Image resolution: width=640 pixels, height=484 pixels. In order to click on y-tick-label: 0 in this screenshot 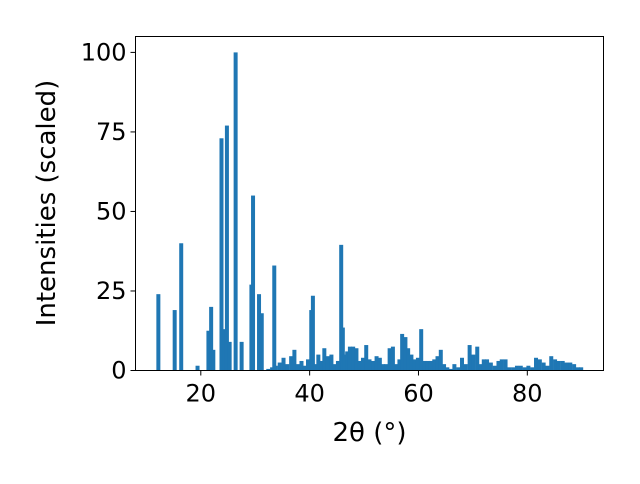, I will do `click(118, 371)`.